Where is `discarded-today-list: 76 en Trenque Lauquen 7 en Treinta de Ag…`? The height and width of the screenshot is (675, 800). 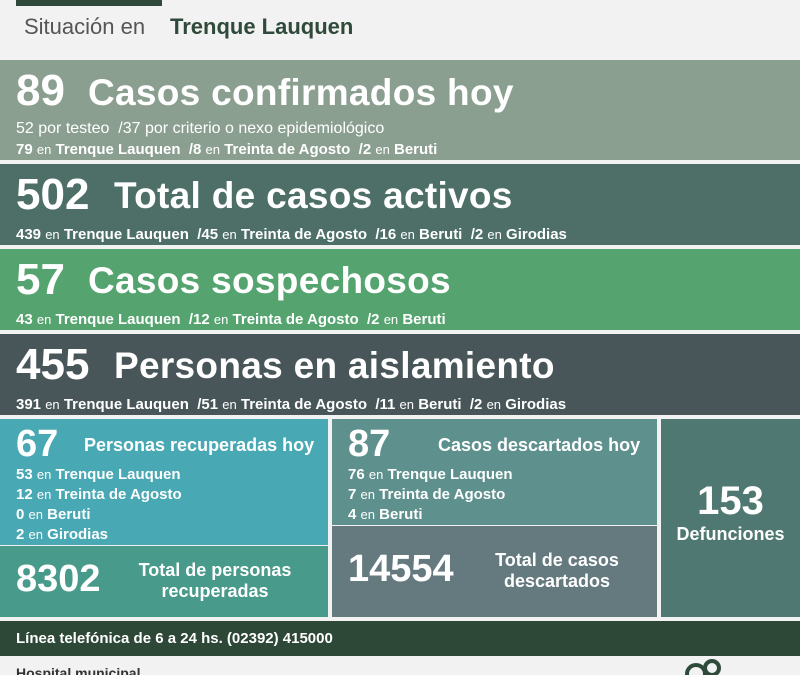 discarded-today-list: 76 en Trenque Lauquen 7 en Treinta de Ag… is located at coordinates (430, 495).